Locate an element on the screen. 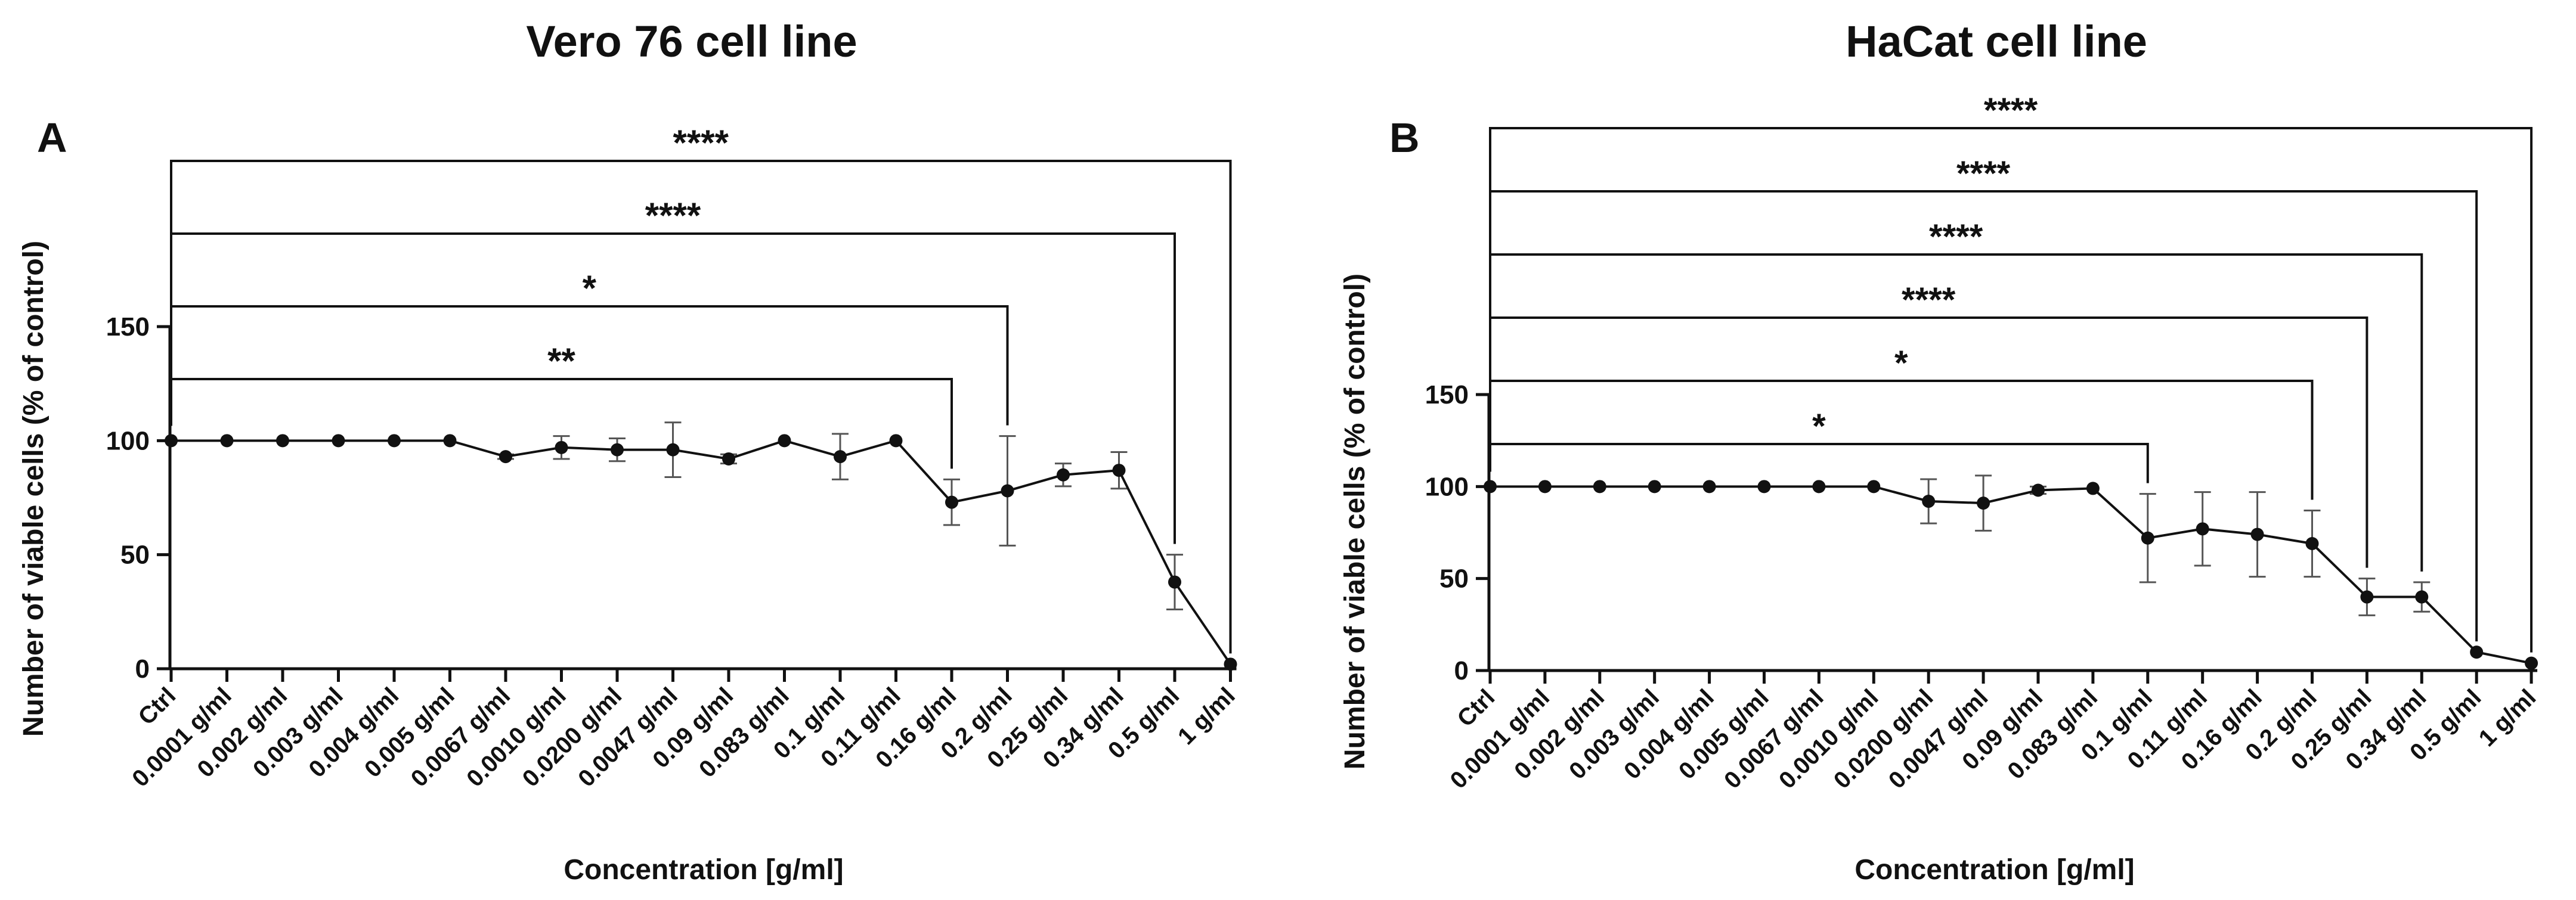  significance-label: ** is located at coordinates (561, 361).